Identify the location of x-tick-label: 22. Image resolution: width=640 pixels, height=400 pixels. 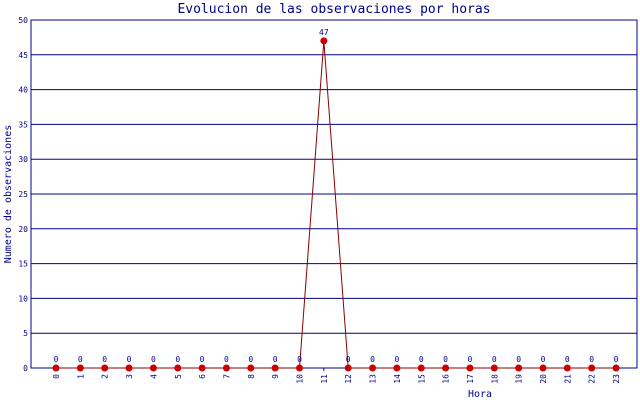
(592, 379).